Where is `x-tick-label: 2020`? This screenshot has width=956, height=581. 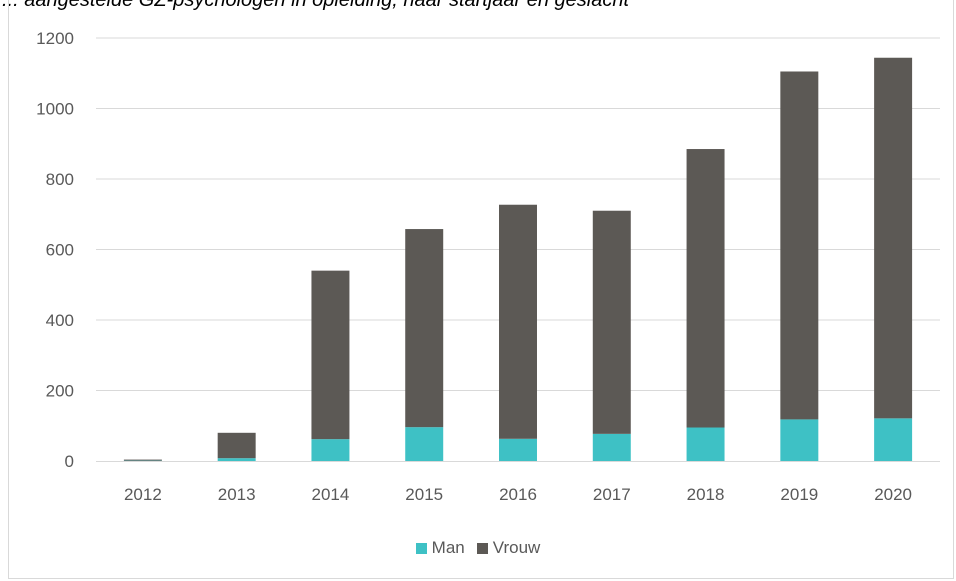 x-tick-label: 2020 is located at coordinates (893, 494).